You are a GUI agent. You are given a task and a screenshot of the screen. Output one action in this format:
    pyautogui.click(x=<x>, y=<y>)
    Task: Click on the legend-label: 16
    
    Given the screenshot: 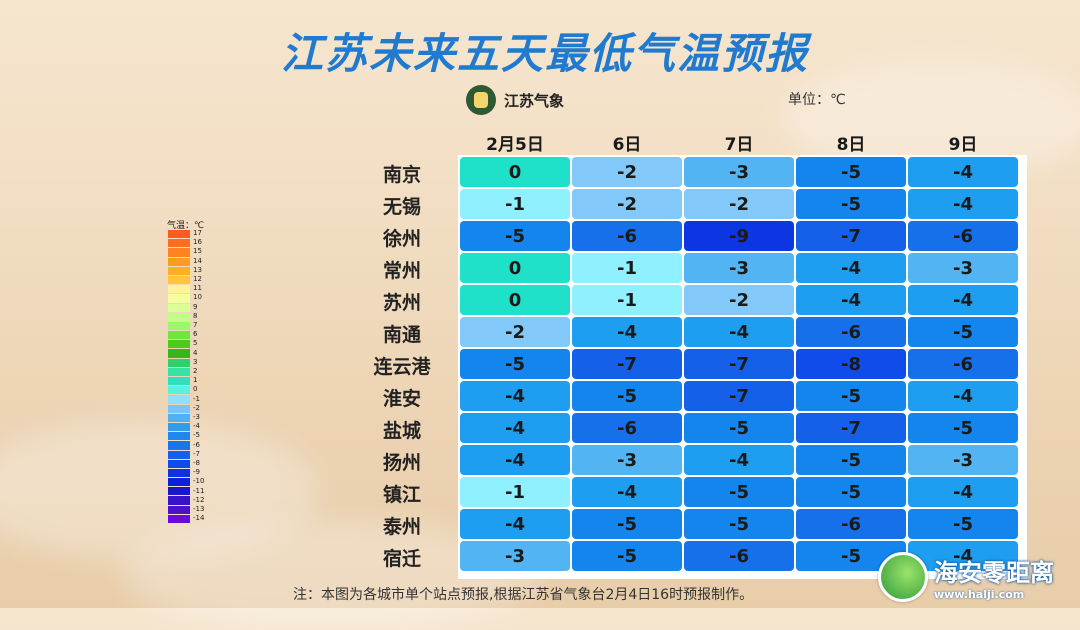 What is the action you would take?
    pyautogui.click(x=197, y=242)
    